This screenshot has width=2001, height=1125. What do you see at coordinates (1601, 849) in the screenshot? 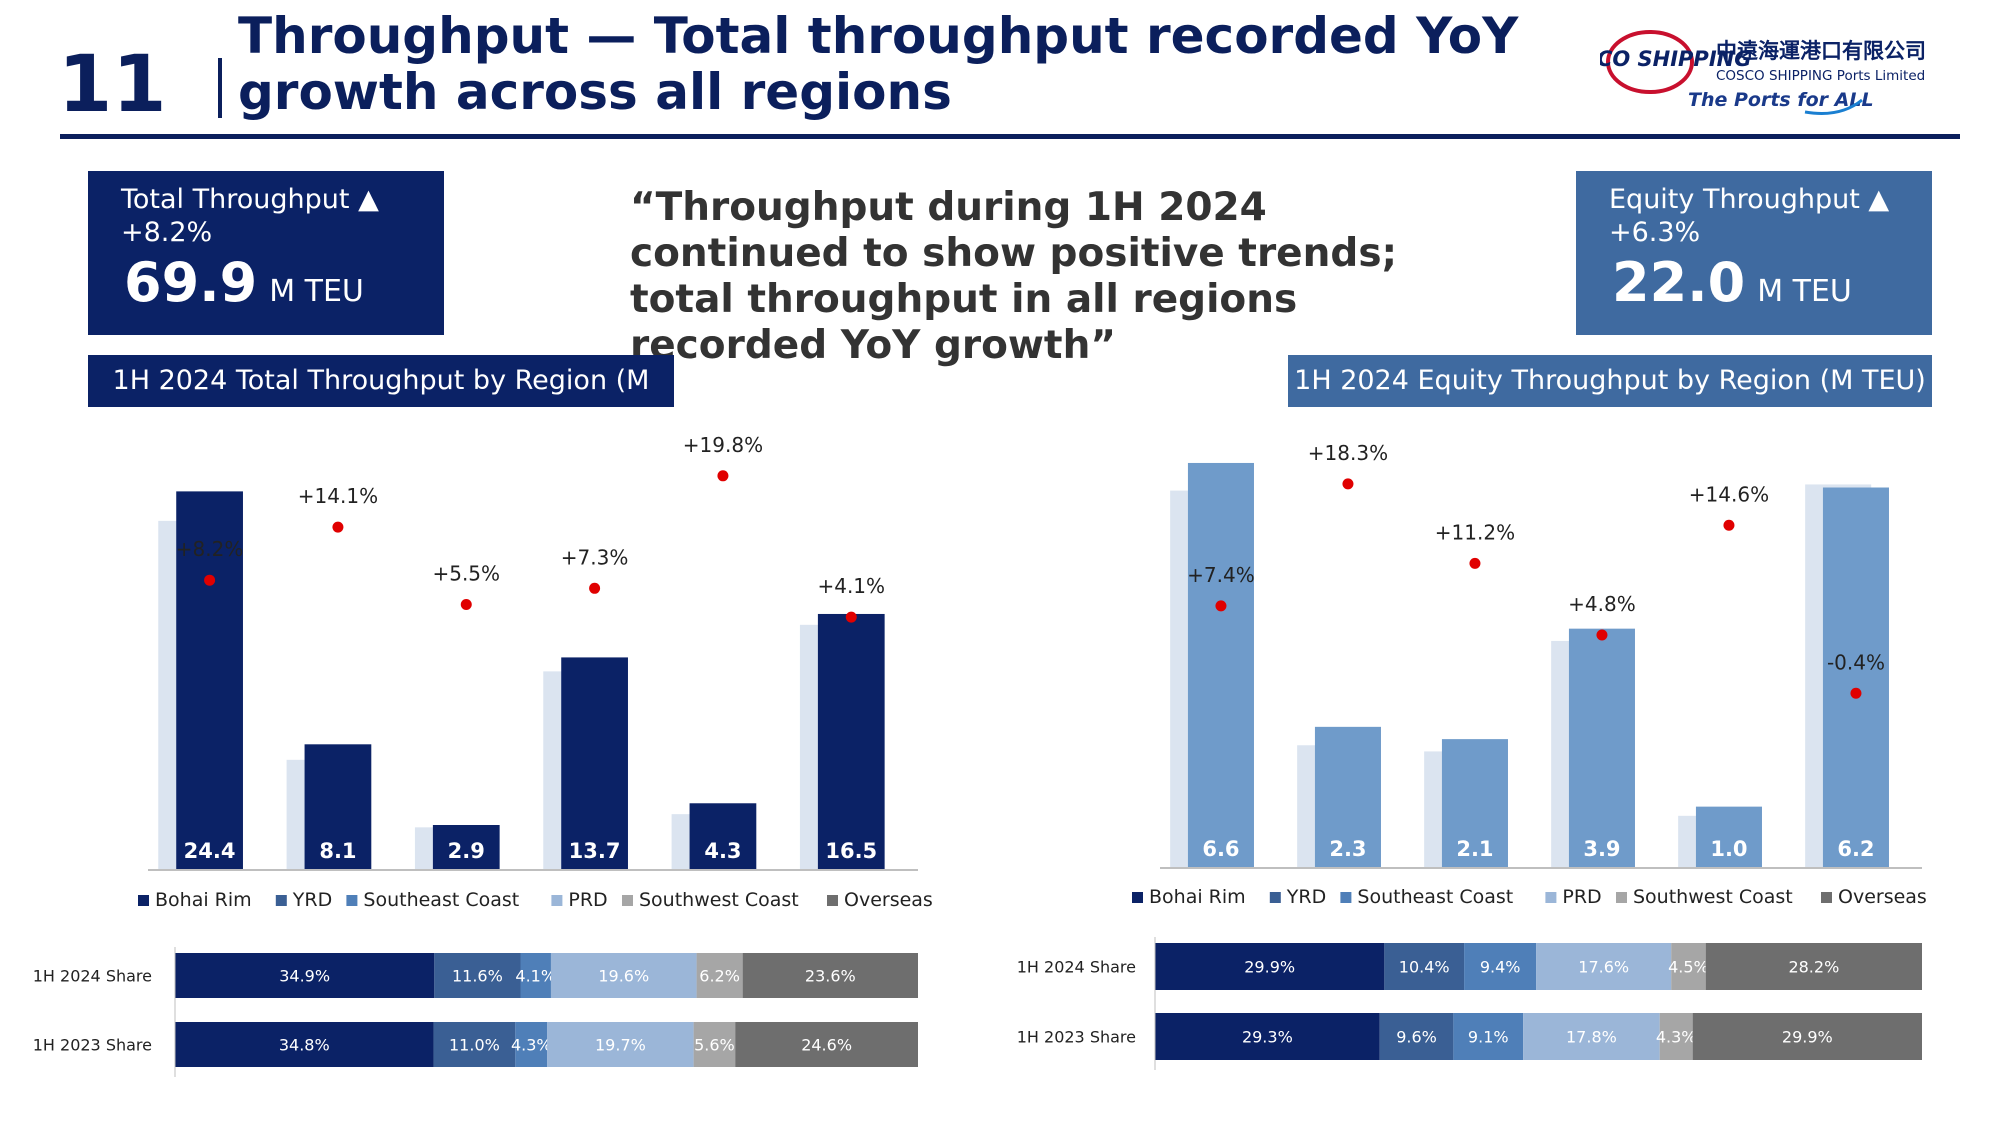
I see `bar-value-label: 3.9` at bounding box center [1601, 849].